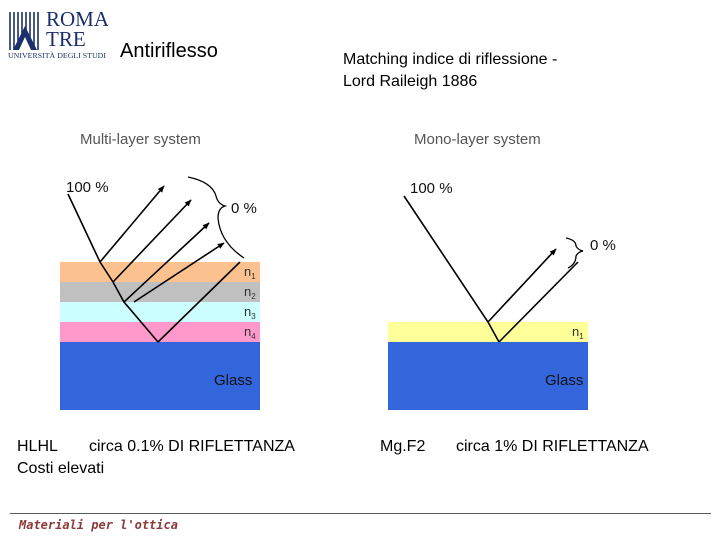 This screenshot has height=540, width=720. I want to click on monolayer-heading: Mono-layer system, so click(477, 139).